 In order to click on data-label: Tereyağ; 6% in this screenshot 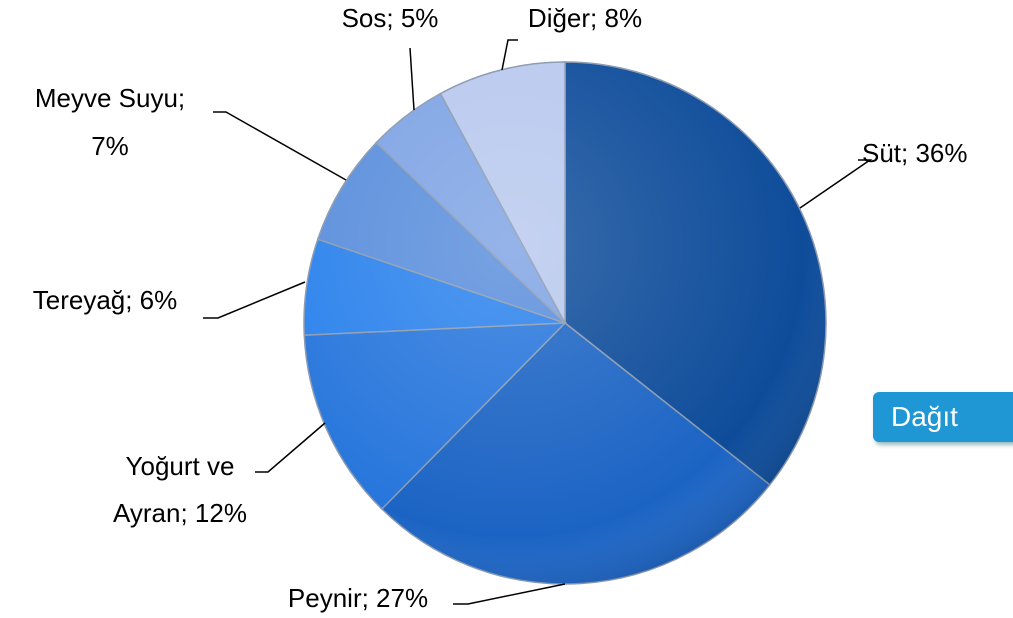, I will do `click(105, 300)`.